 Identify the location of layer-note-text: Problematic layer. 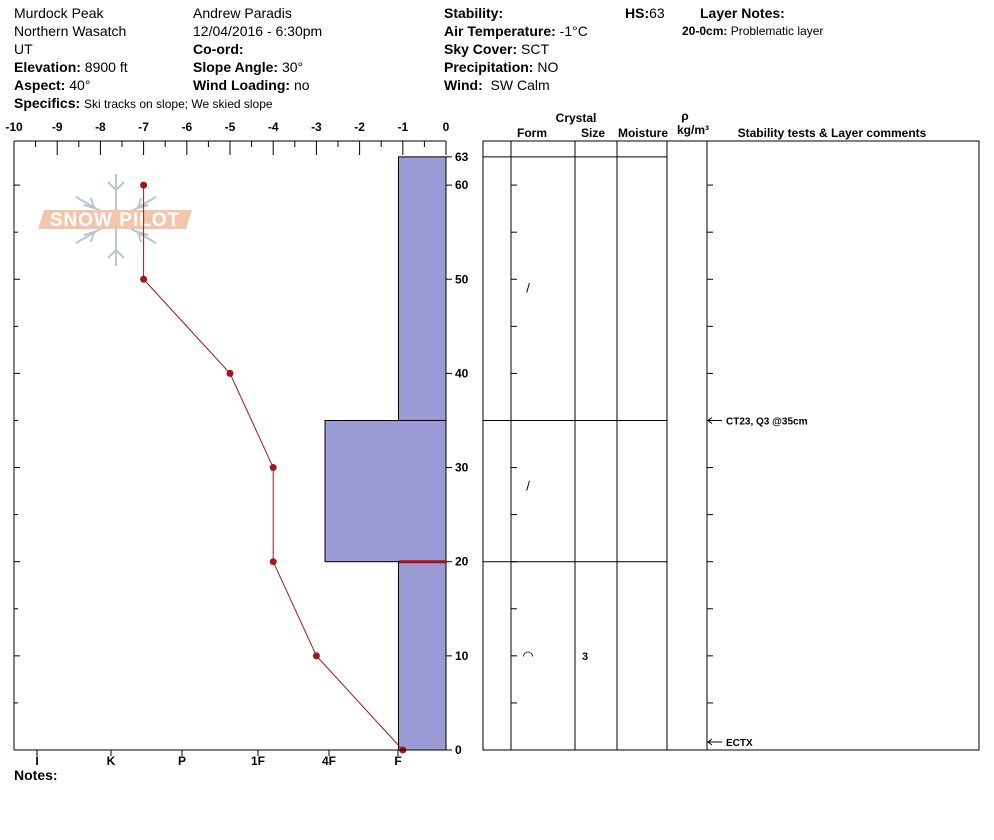
(777, 31).